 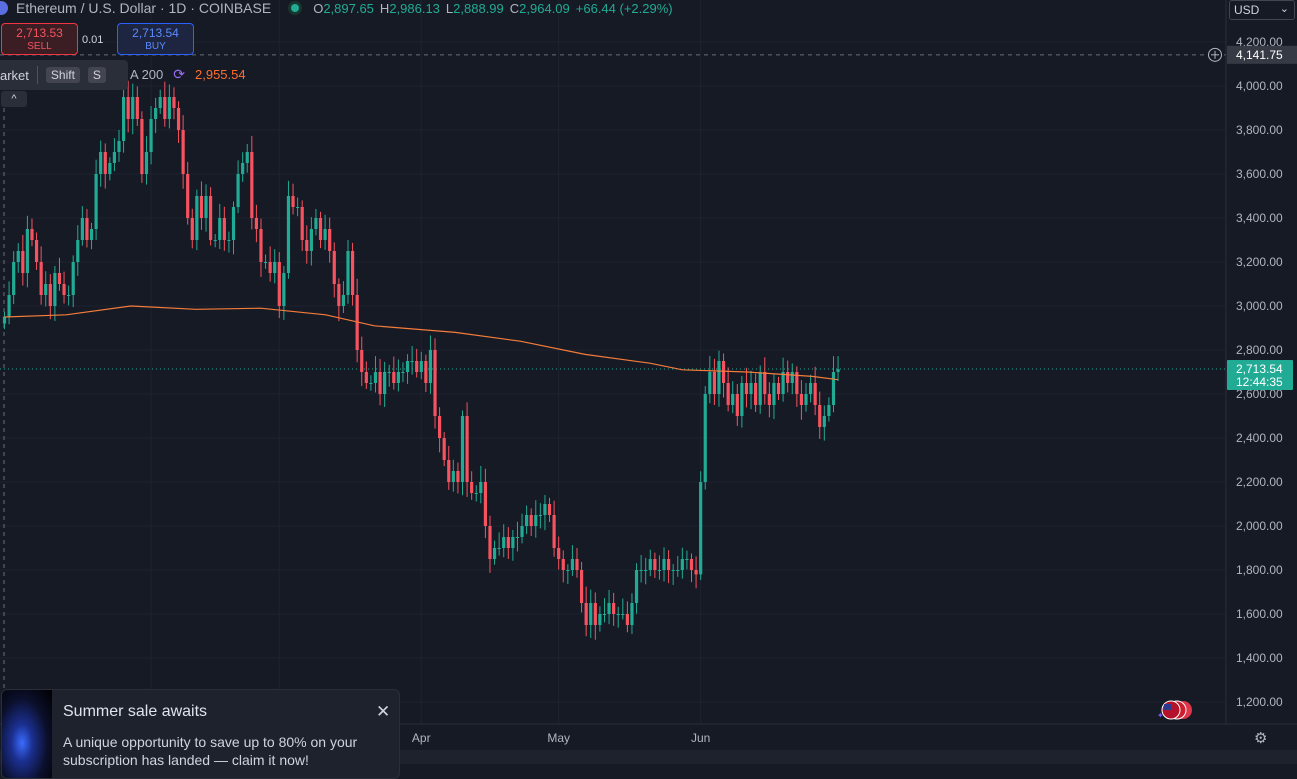 I want to click on collapse-legend-button: ^, so click(x=14, y=99).